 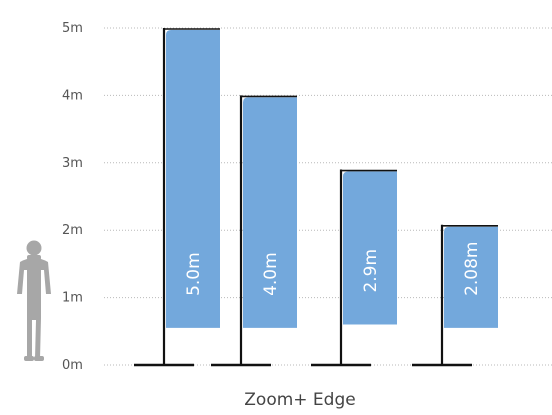 I want to click on y-tick-label: 3m, so click(x=72, y=163).